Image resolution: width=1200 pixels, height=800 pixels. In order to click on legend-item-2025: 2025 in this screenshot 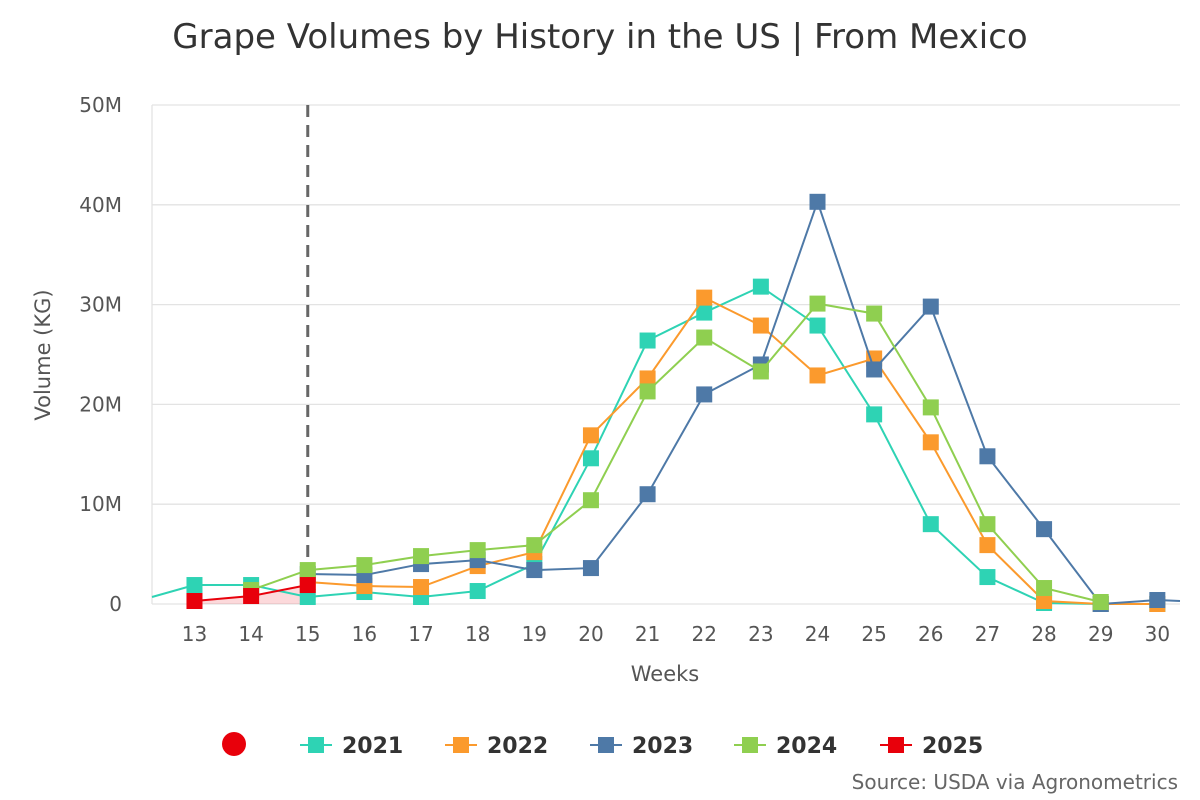, I will do `click(931, 746)`.